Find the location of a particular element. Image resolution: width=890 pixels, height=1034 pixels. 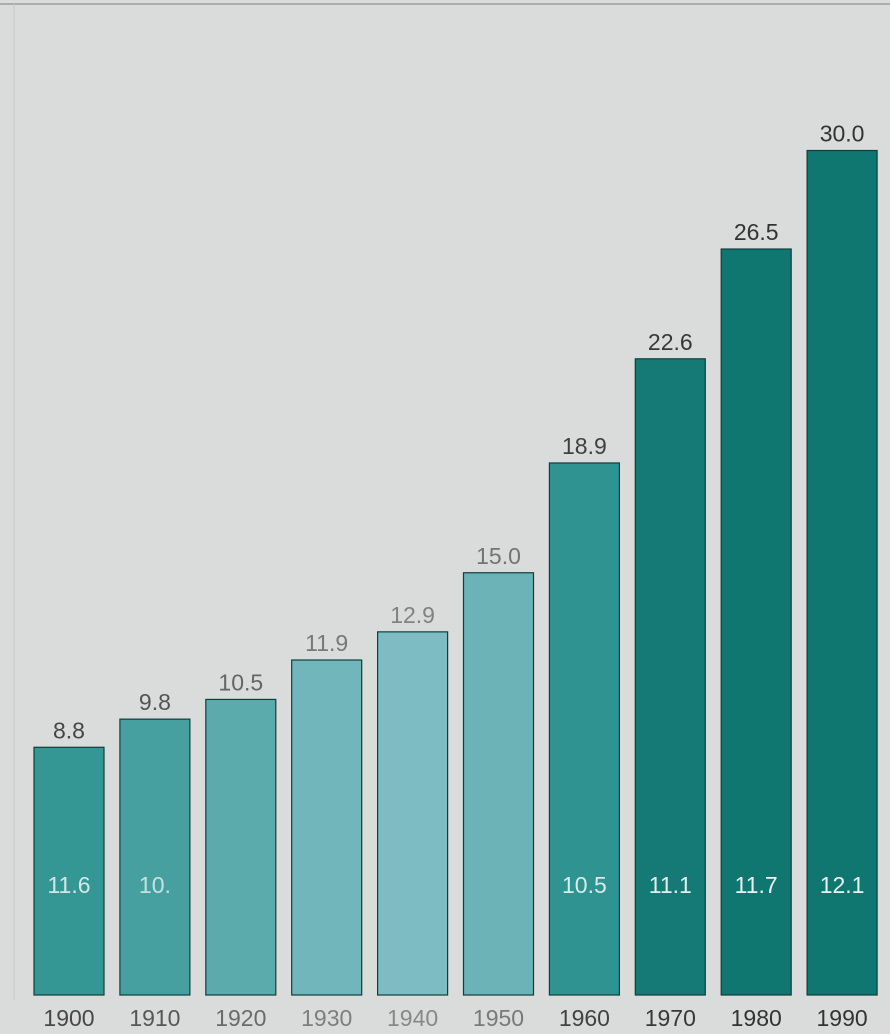

x-tick-1910: 1910 is located at coordinates (154, 1018).